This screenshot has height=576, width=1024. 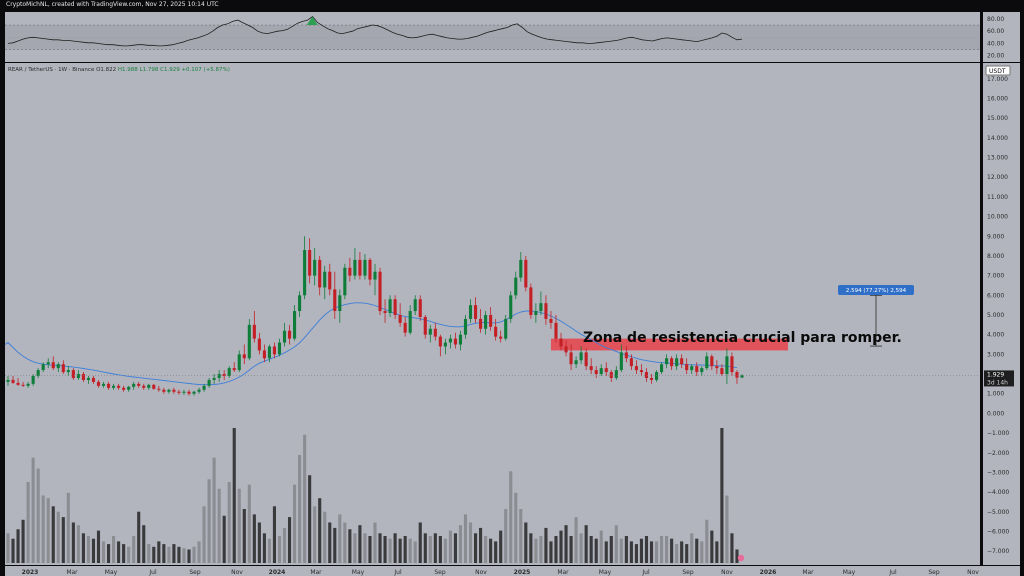 I want to click on price-tick-label: −1.000, so click(x=998, y=433).